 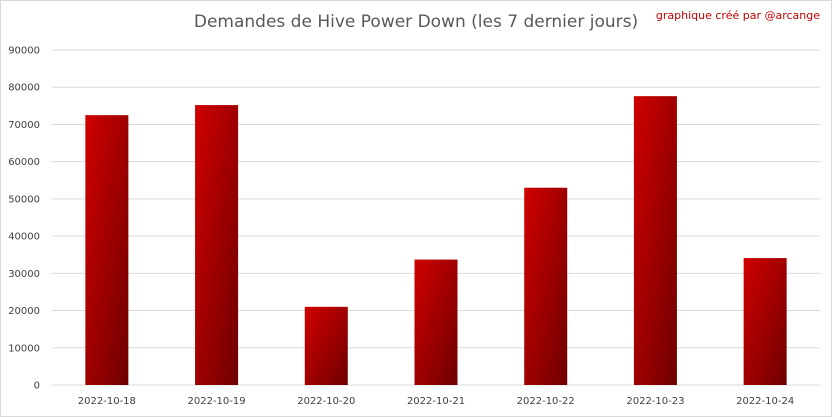 I want to click on x-tick-label: 2022-10-19, so click(x=217, y=401).